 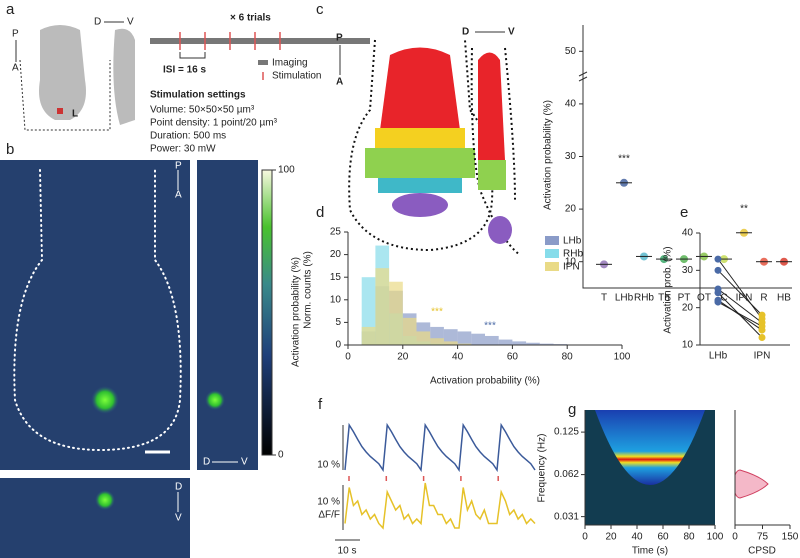 What do you see at coordinates (227, 315) in the screenshot?
I see `image-side` at bounding box center [227, 315].